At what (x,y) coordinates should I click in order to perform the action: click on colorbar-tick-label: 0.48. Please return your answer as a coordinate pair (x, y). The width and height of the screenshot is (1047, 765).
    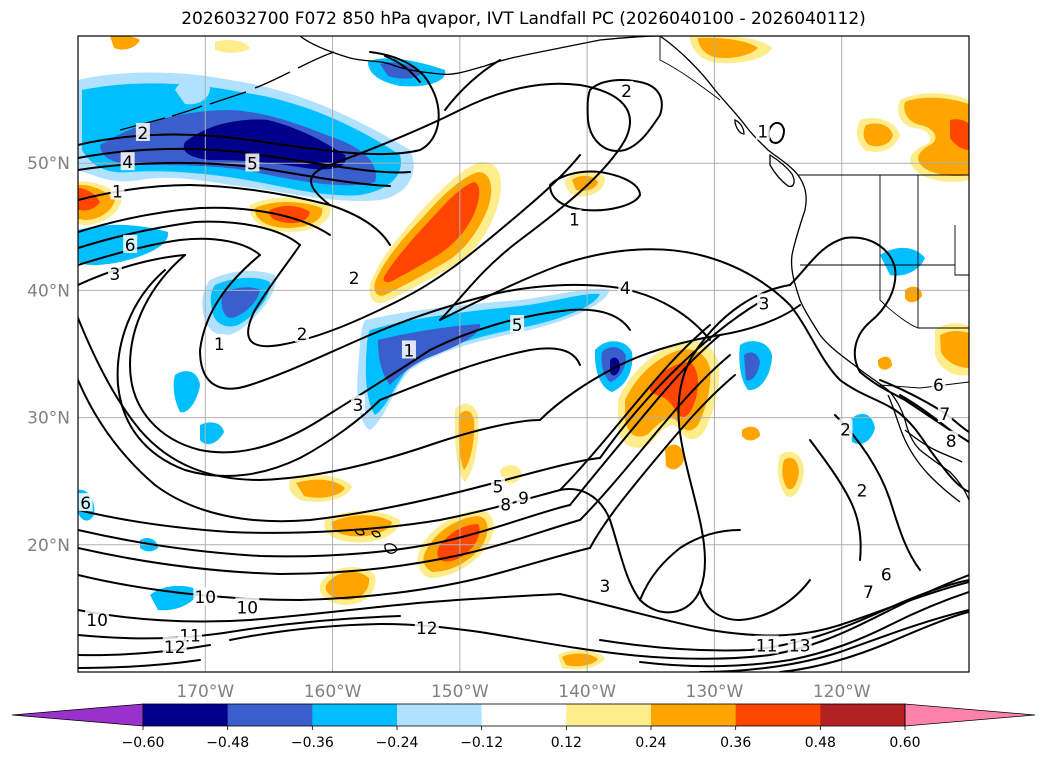
    Looking at the image, I should click on (820, 743).